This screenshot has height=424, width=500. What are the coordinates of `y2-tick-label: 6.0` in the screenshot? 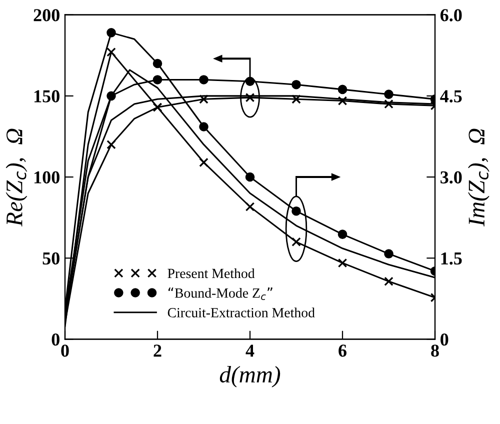 It's located at (451, 15).